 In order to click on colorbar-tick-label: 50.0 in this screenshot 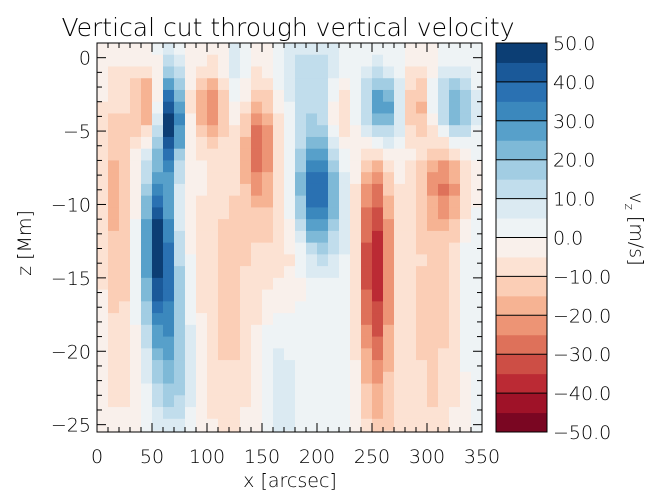, I will do `click(574, 44)`.